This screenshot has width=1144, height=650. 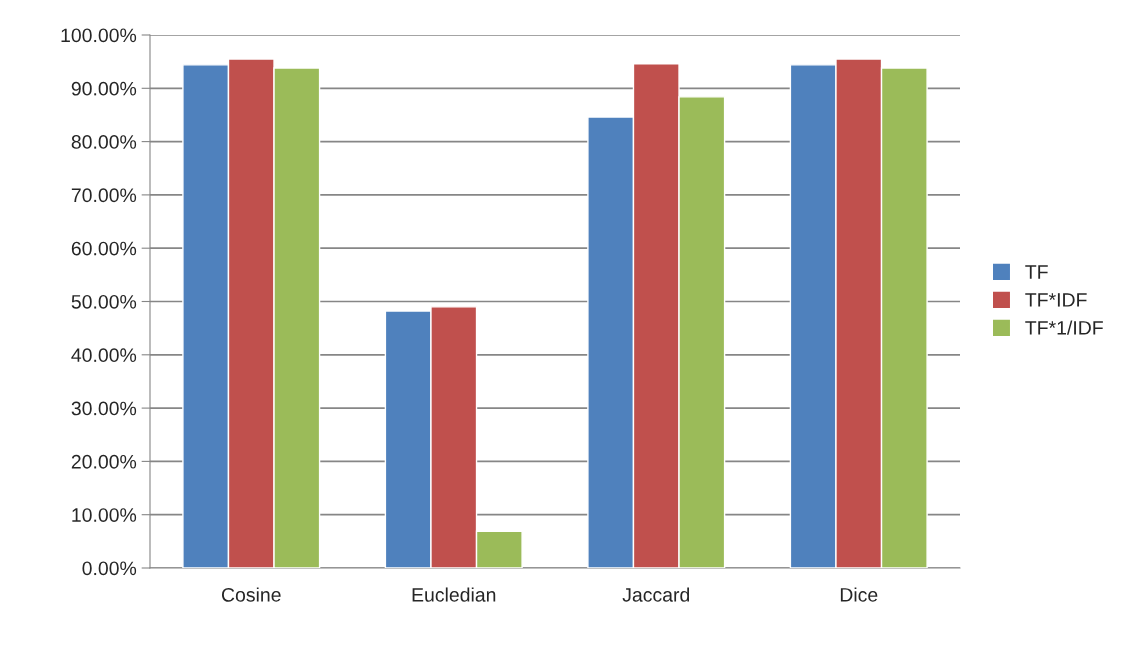 What do you see at coordinates (104, 142) in the screenshot?
I see `y-tick-label: 80.00%` at bounding box center [104, 142].